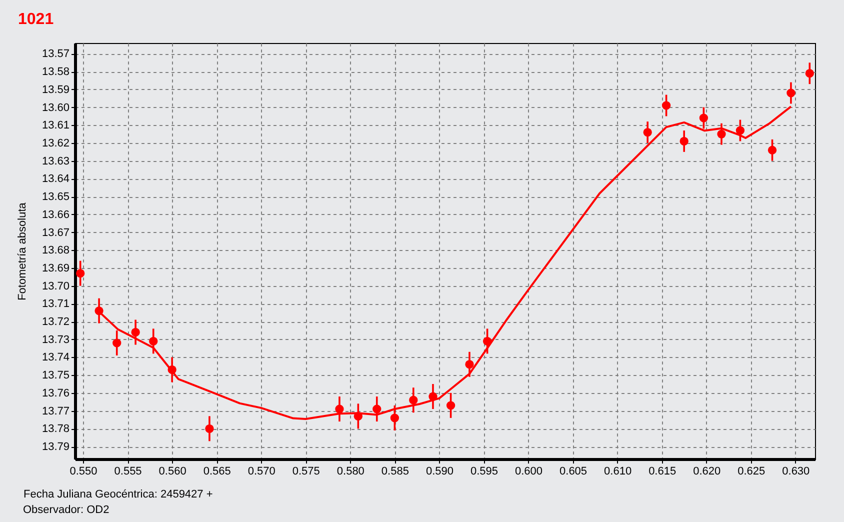  I want to click on x-tick-label: 0.610, so click(618, 472).